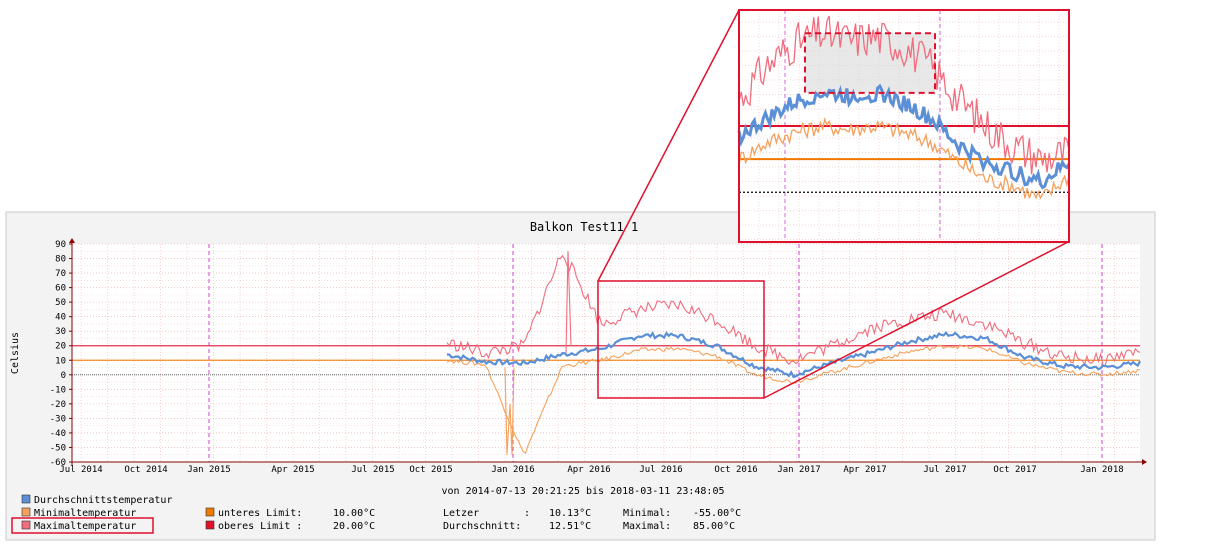 The width and height of the screenshot is (1219, 550). Describe the element at coordinates (512, 470) in the screenshot. I see `x-tick-label: Jan 2016` at that location.